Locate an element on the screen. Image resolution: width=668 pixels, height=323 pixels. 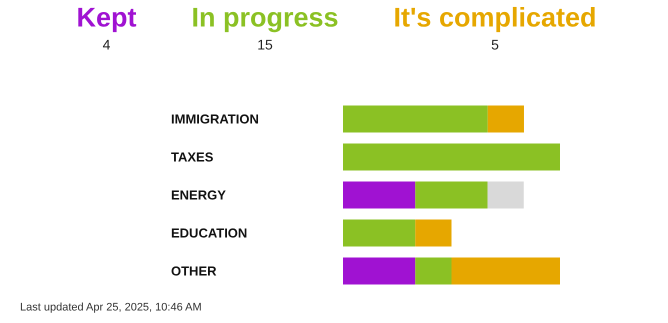
text: Kept is located at coordinates (106, 17).